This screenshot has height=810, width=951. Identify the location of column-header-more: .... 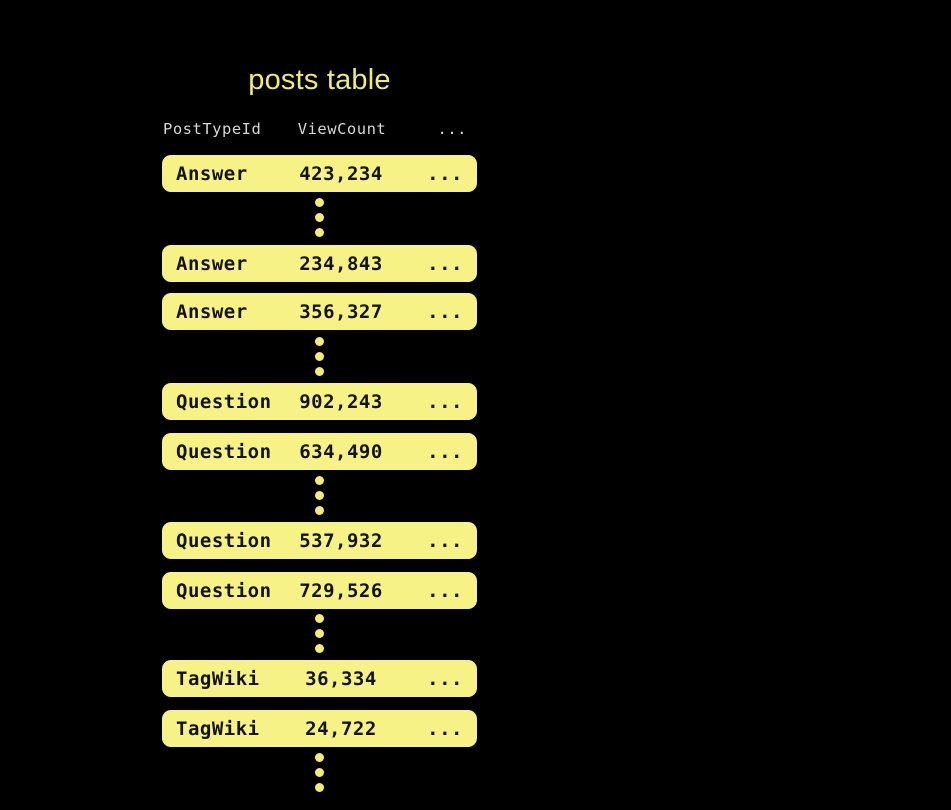
(452, 129).